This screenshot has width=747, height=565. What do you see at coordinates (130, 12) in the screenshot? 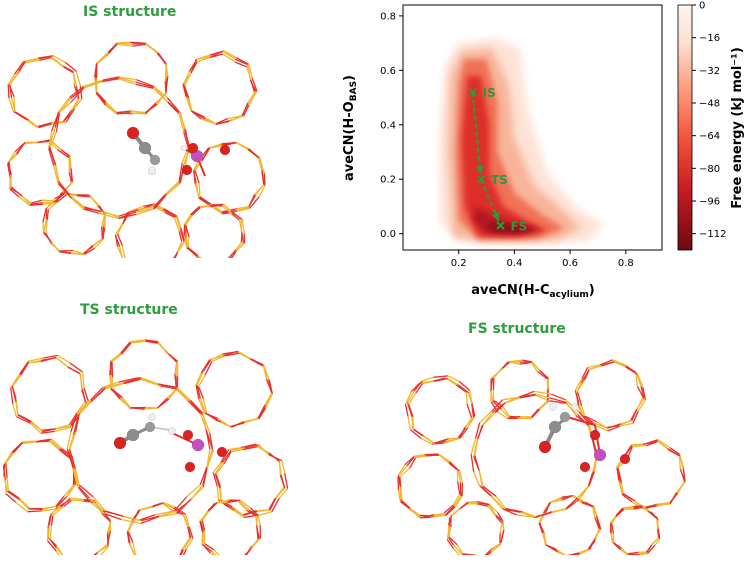
I see `is-structure-title: IS structure` at bounding box center [130, 12].